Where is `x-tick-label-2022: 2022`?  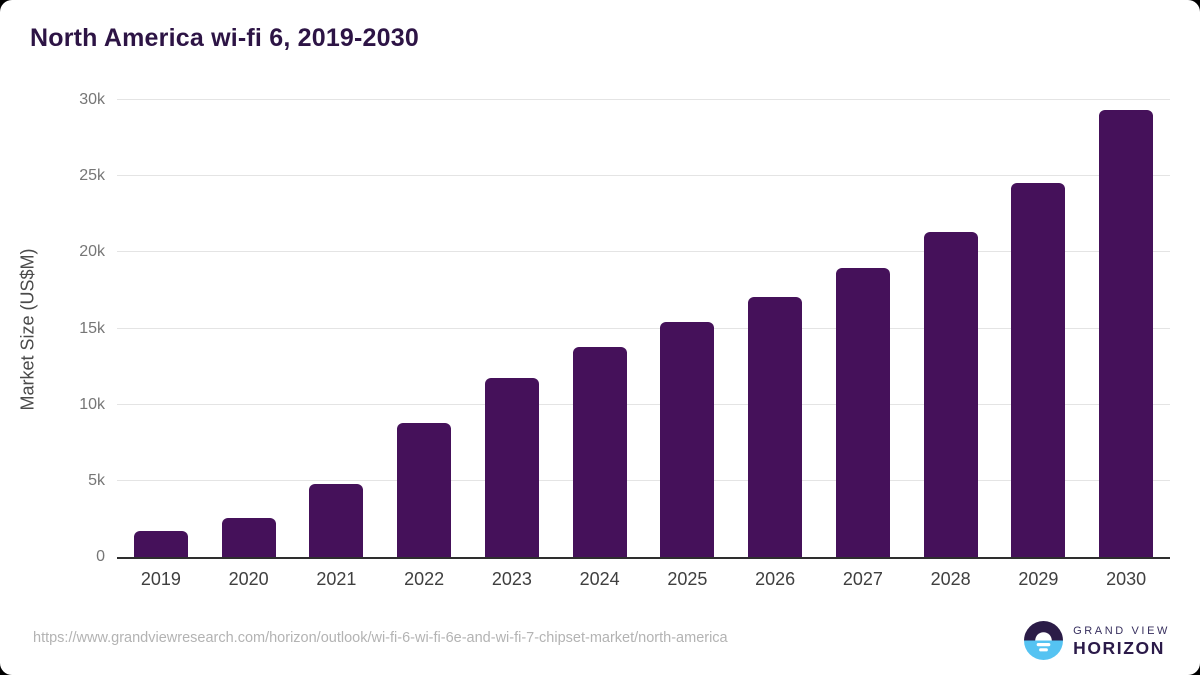
x-tick-label-2022: 2022 is located at coordinates (424, 579).